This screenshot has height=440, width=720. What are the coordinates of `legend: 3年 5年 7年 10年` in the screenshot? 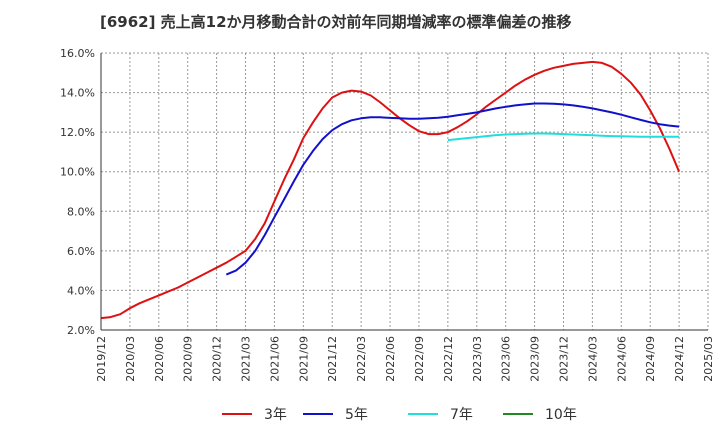 It's located at (399, 415).